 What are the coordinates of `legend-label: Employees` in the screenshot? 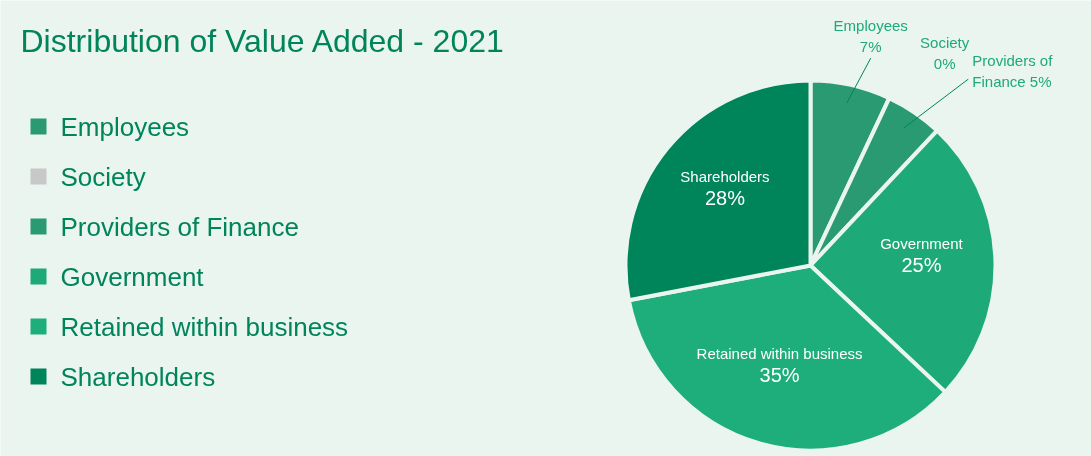 It's located at (125, 126).